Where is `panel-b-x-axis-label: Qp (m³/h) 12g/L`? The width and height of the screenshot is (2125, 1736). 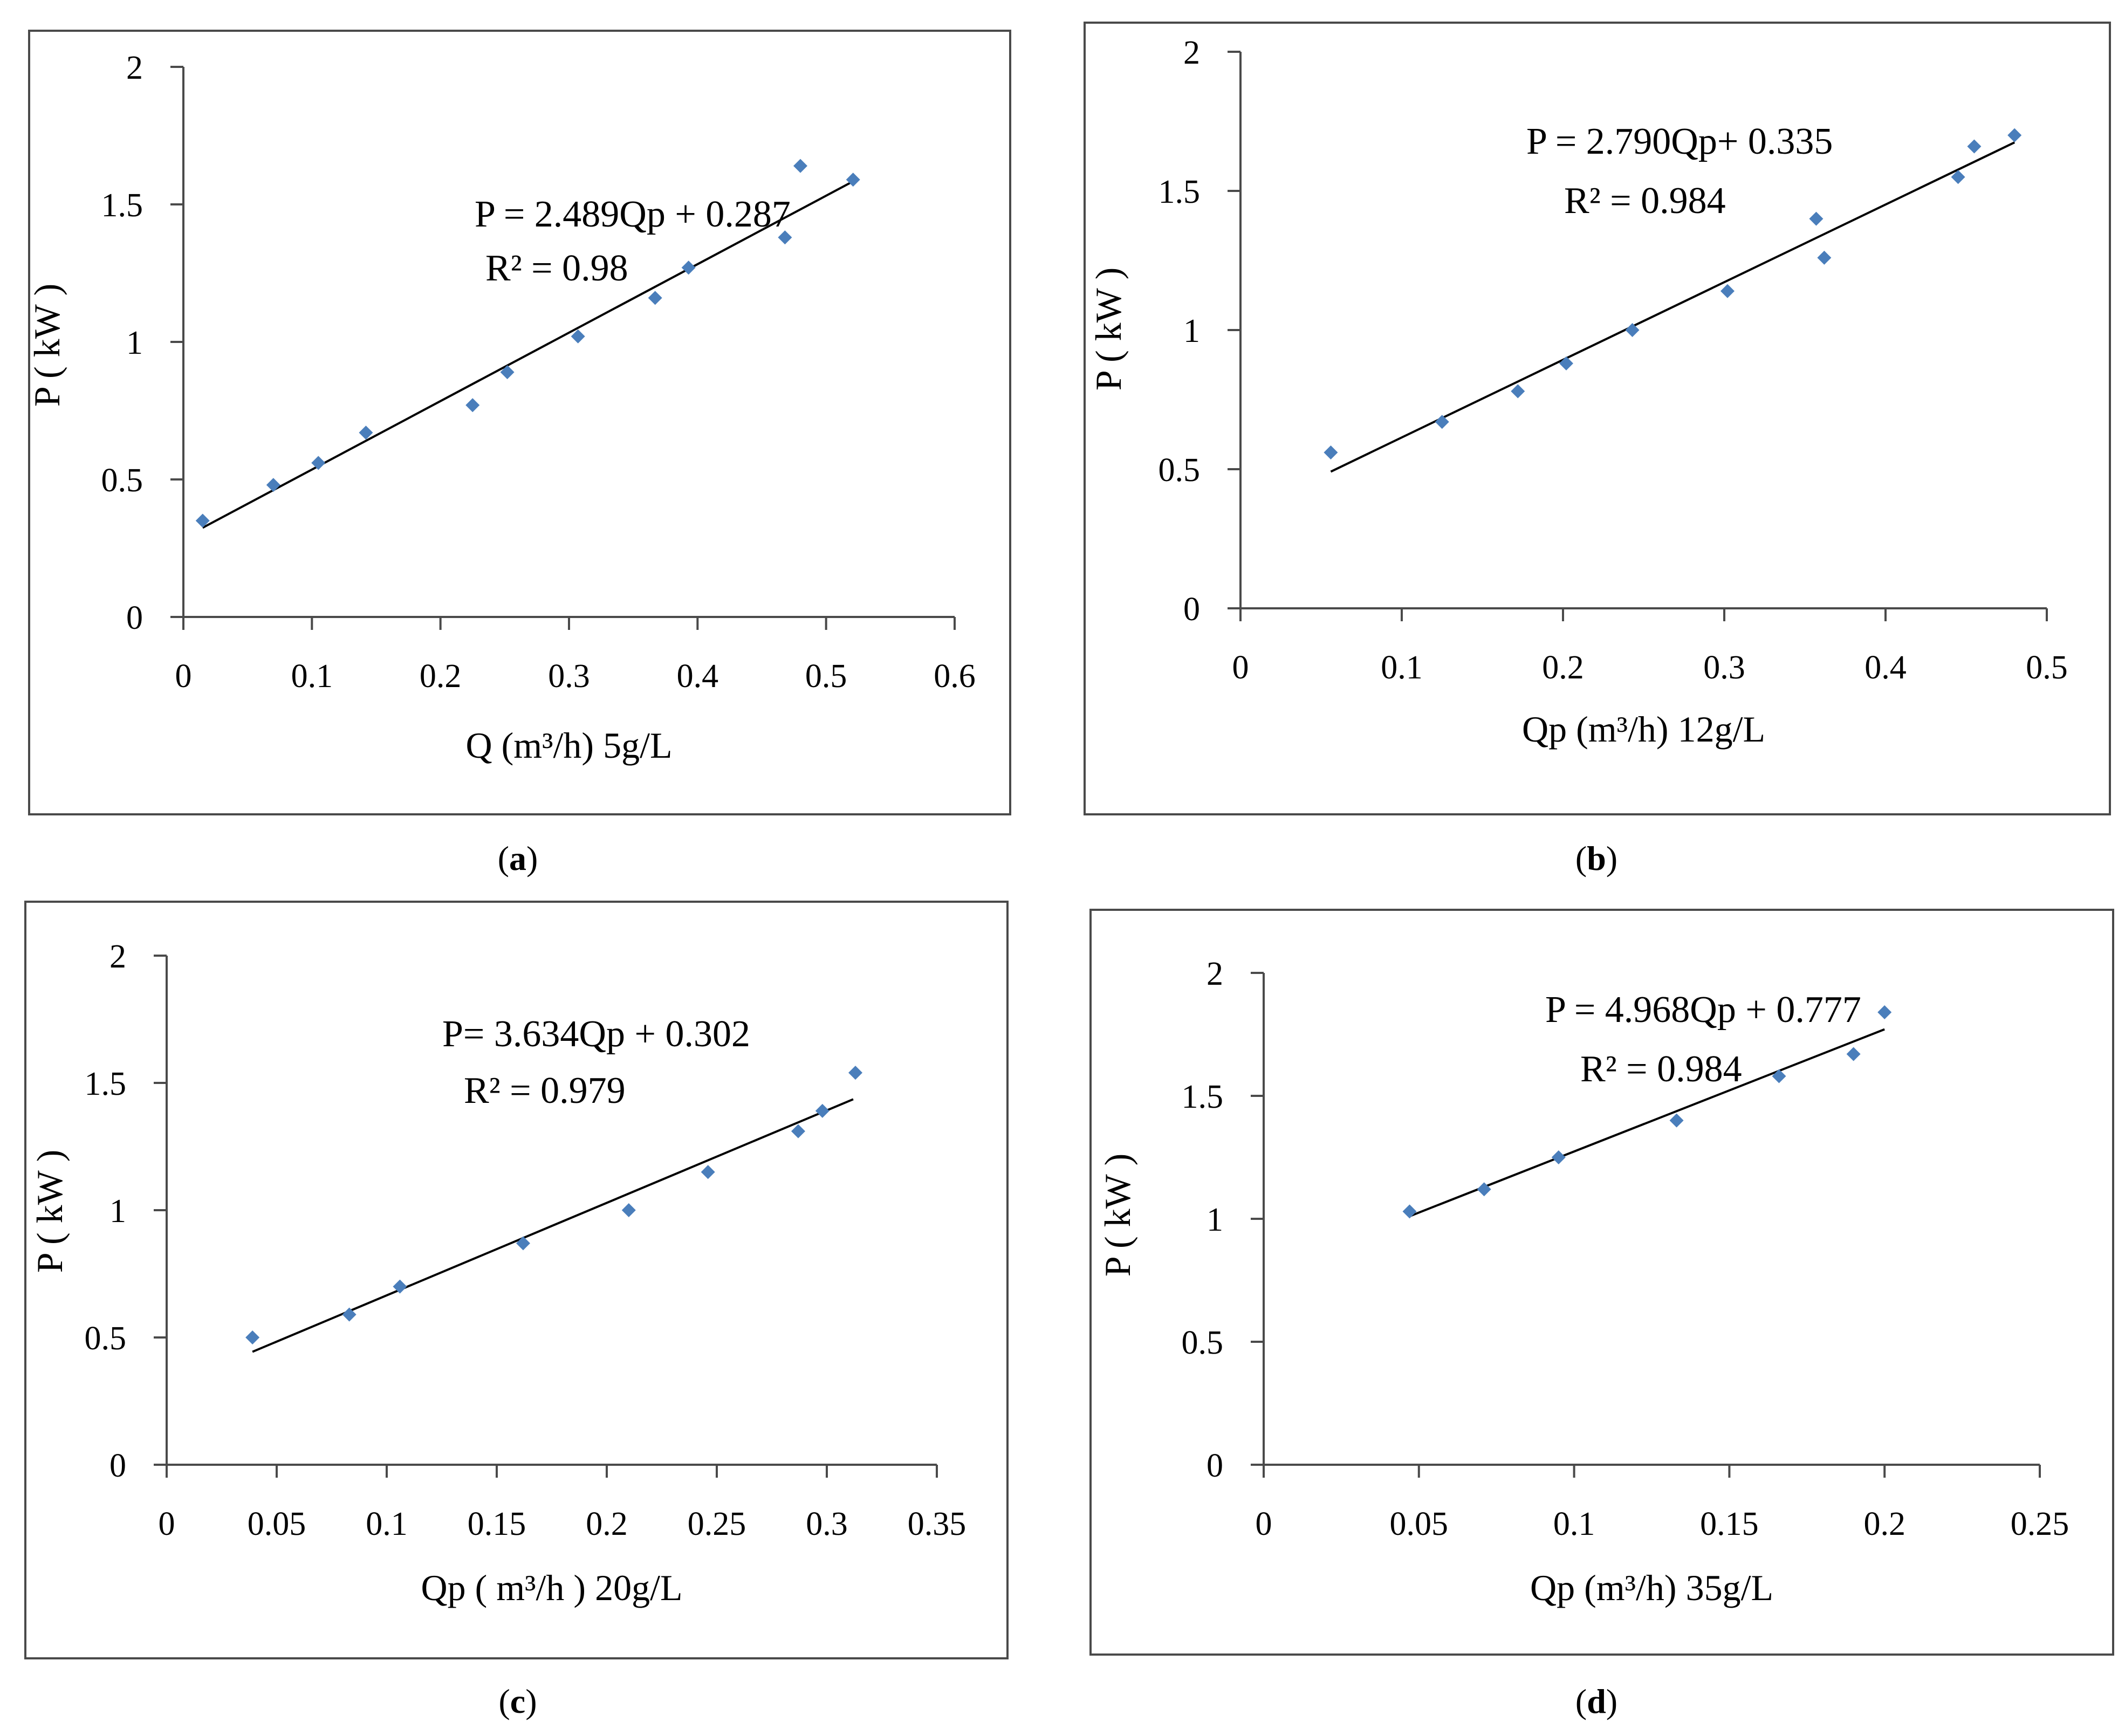
panel-b-x-axis-label: Qp (m³/h) 12g/L is located at coordinates (1643, 729).